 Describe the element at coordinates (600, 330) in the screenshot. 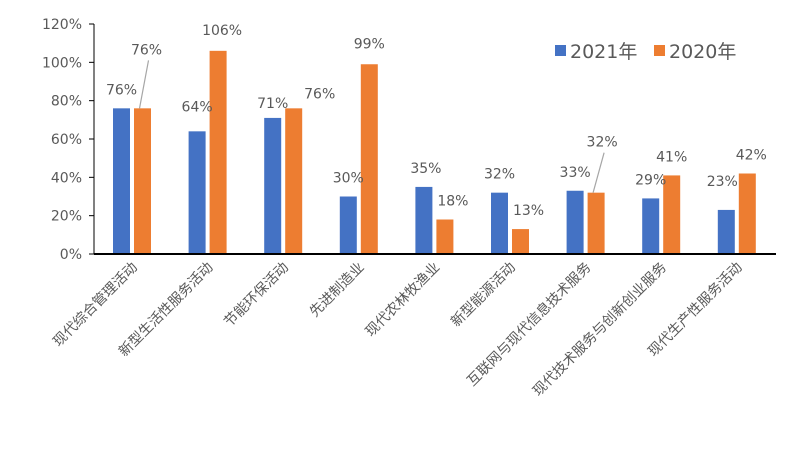

I see `x-category-label: 现代技术服务与创新创业服务` at that location.